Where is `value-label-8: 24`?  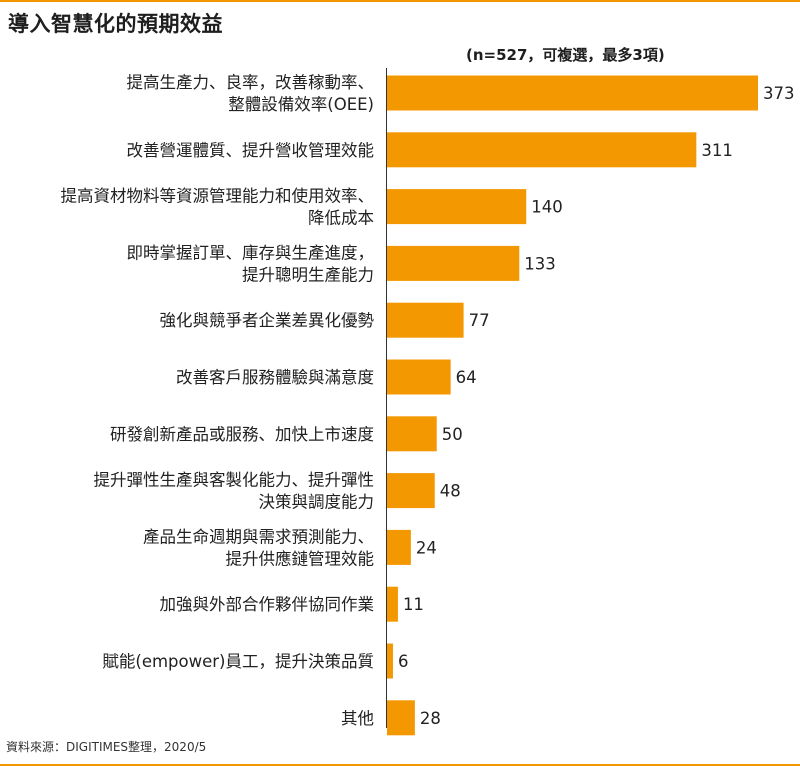 value-label-8: 24 is located at coordinates (426, 547).